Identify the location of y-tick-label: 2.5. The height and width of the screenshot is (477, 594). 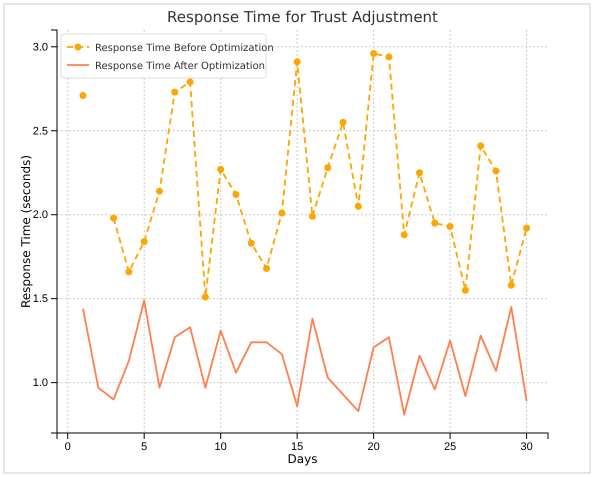
(40, 131).